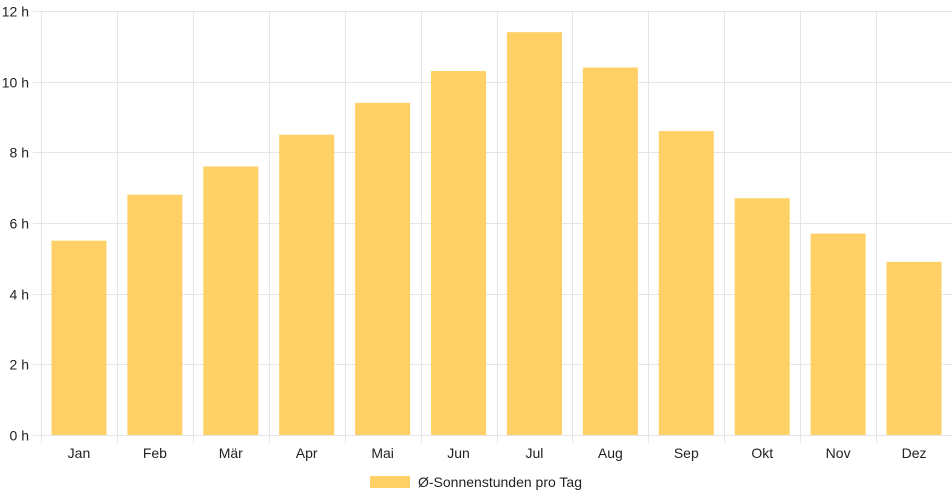 This screenshot has height=500, width=952. What do you see at coordinates (19, 153) in the screenshot?
I see `y-tick-label: 8 h` at bounding box center [19, 153].